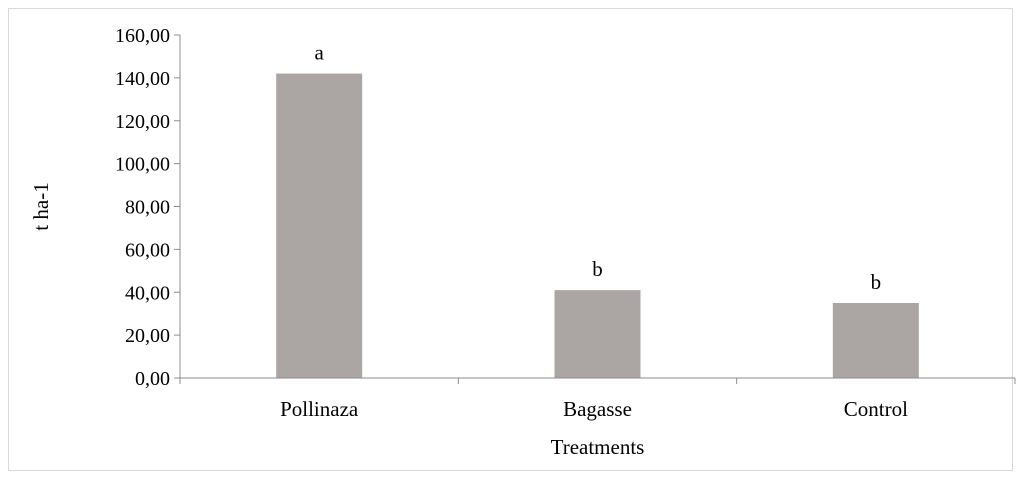 Image resolution: width=1021 pixels, height=479 pixels. Describe the element at coordinates (320, 53) in the screenshot. I see `significance-letter: a` at that location.